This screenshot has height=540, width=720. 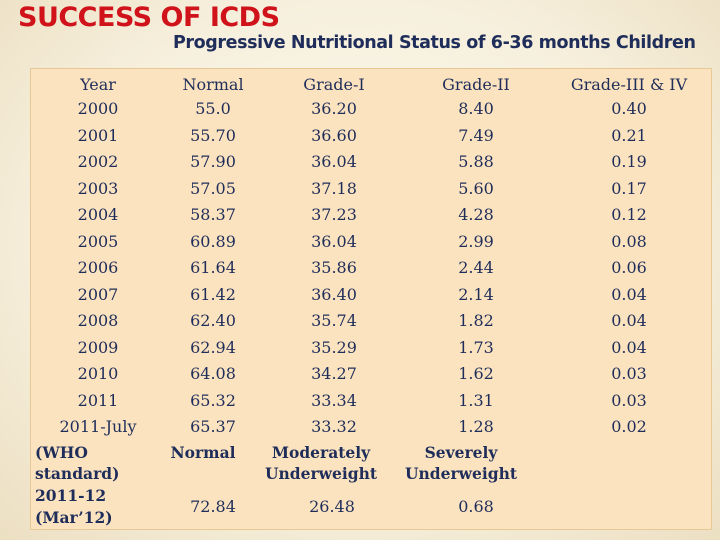 What do you see at coordinates (213, 214) in the screenshot?
I see `cell-normal: 58.37` at bounding box center [213, 214].